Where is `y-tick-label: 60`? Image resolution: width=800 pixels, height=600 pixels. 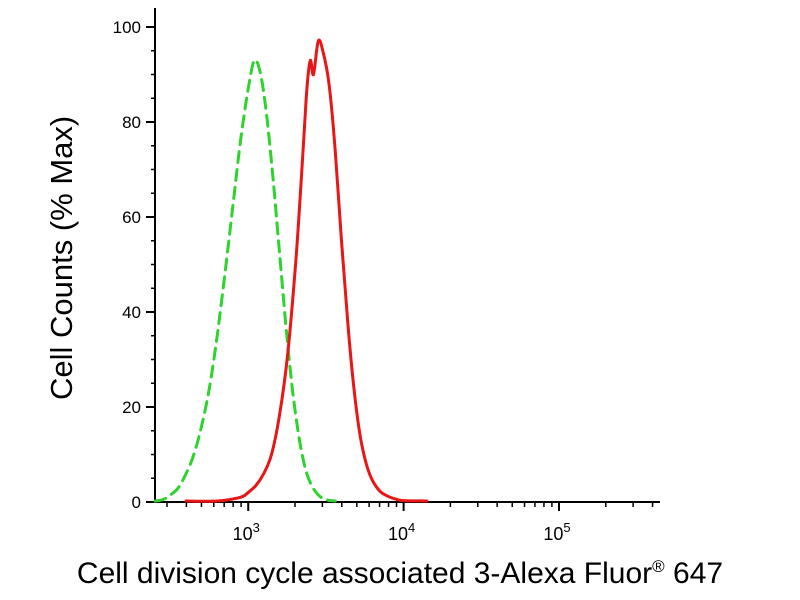 y-tick-label: 60 is located at coordinates (131, 217).